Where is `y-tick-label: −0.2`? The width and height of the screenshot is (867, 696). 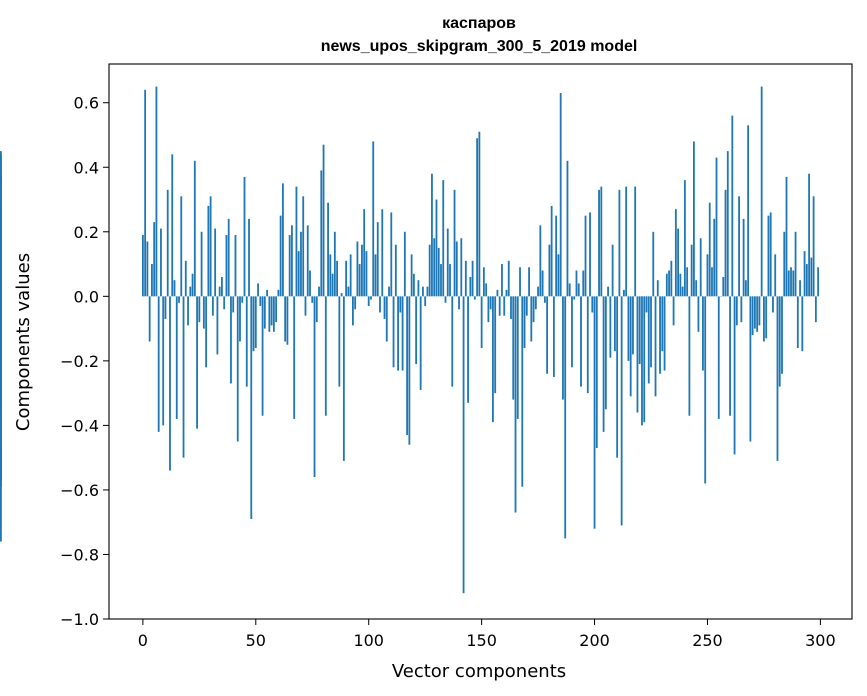 y-tick-label: −0.2 is located at coordinates (79, 361).